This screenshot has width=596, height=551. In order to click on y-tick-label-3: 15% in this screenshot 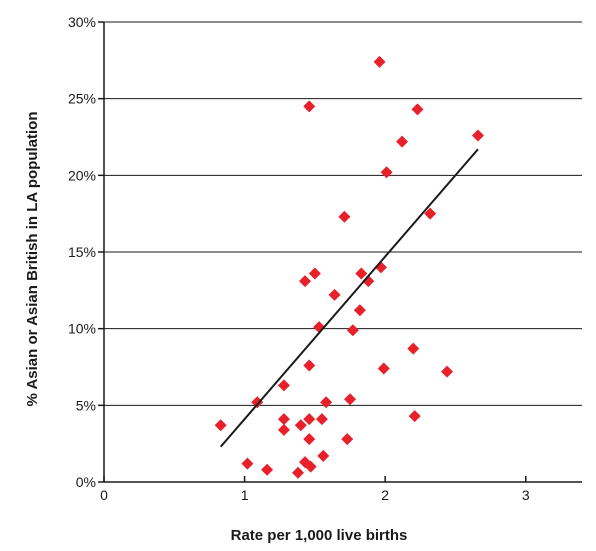, I will do `click(82, 252)`.